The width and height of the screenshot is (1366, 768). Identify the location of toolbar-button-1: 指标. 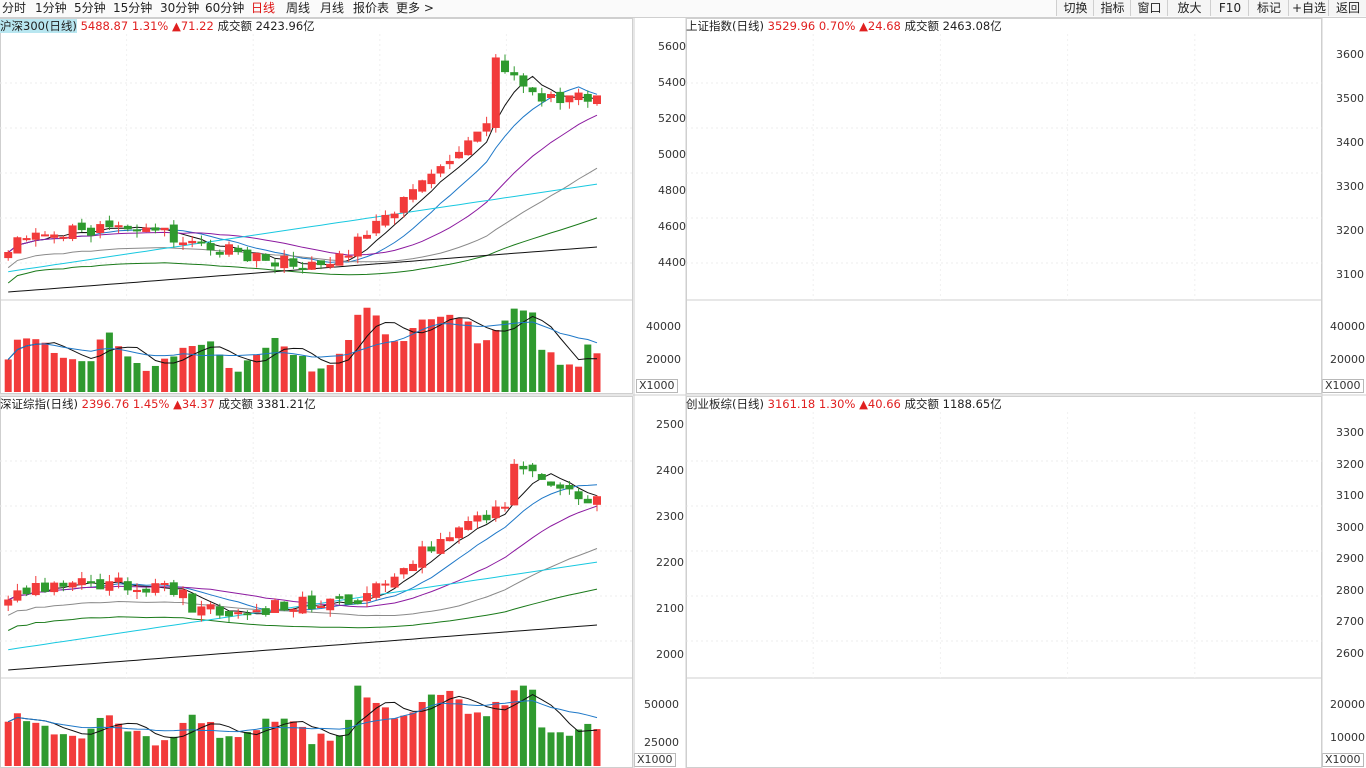
(1112, 8).